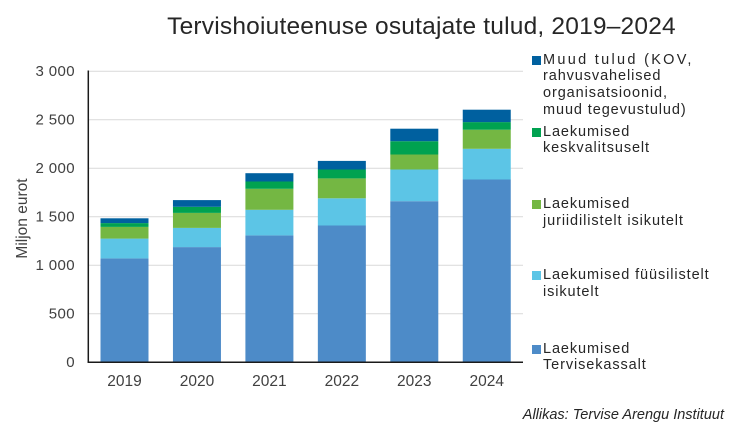 Image resolution: width=733 pixels, height=438 pixels. Describe the element at coordinates (55, 265) in the screenshot. I see `svg-text: 1 000` at that location.